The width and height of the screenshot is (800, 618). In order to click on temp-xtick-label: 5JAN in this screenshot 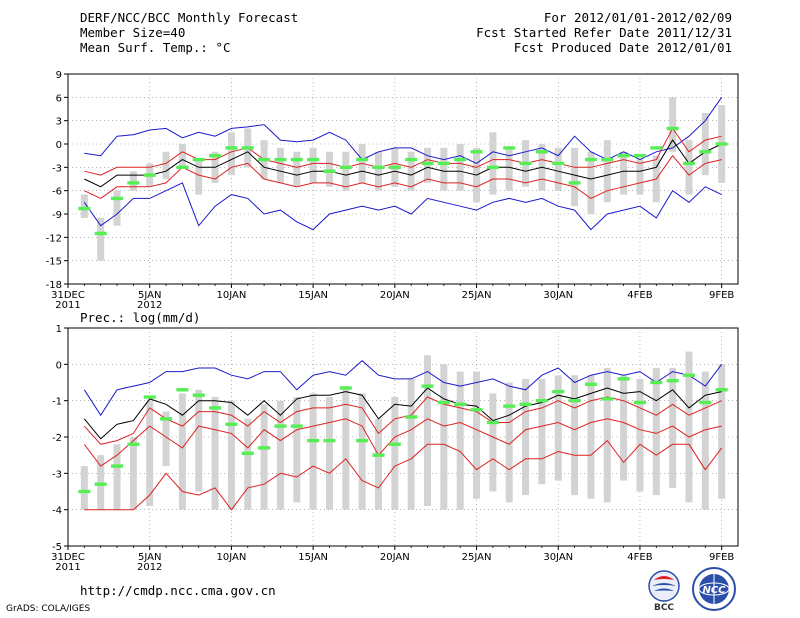, I will do `click(149, 295)`.